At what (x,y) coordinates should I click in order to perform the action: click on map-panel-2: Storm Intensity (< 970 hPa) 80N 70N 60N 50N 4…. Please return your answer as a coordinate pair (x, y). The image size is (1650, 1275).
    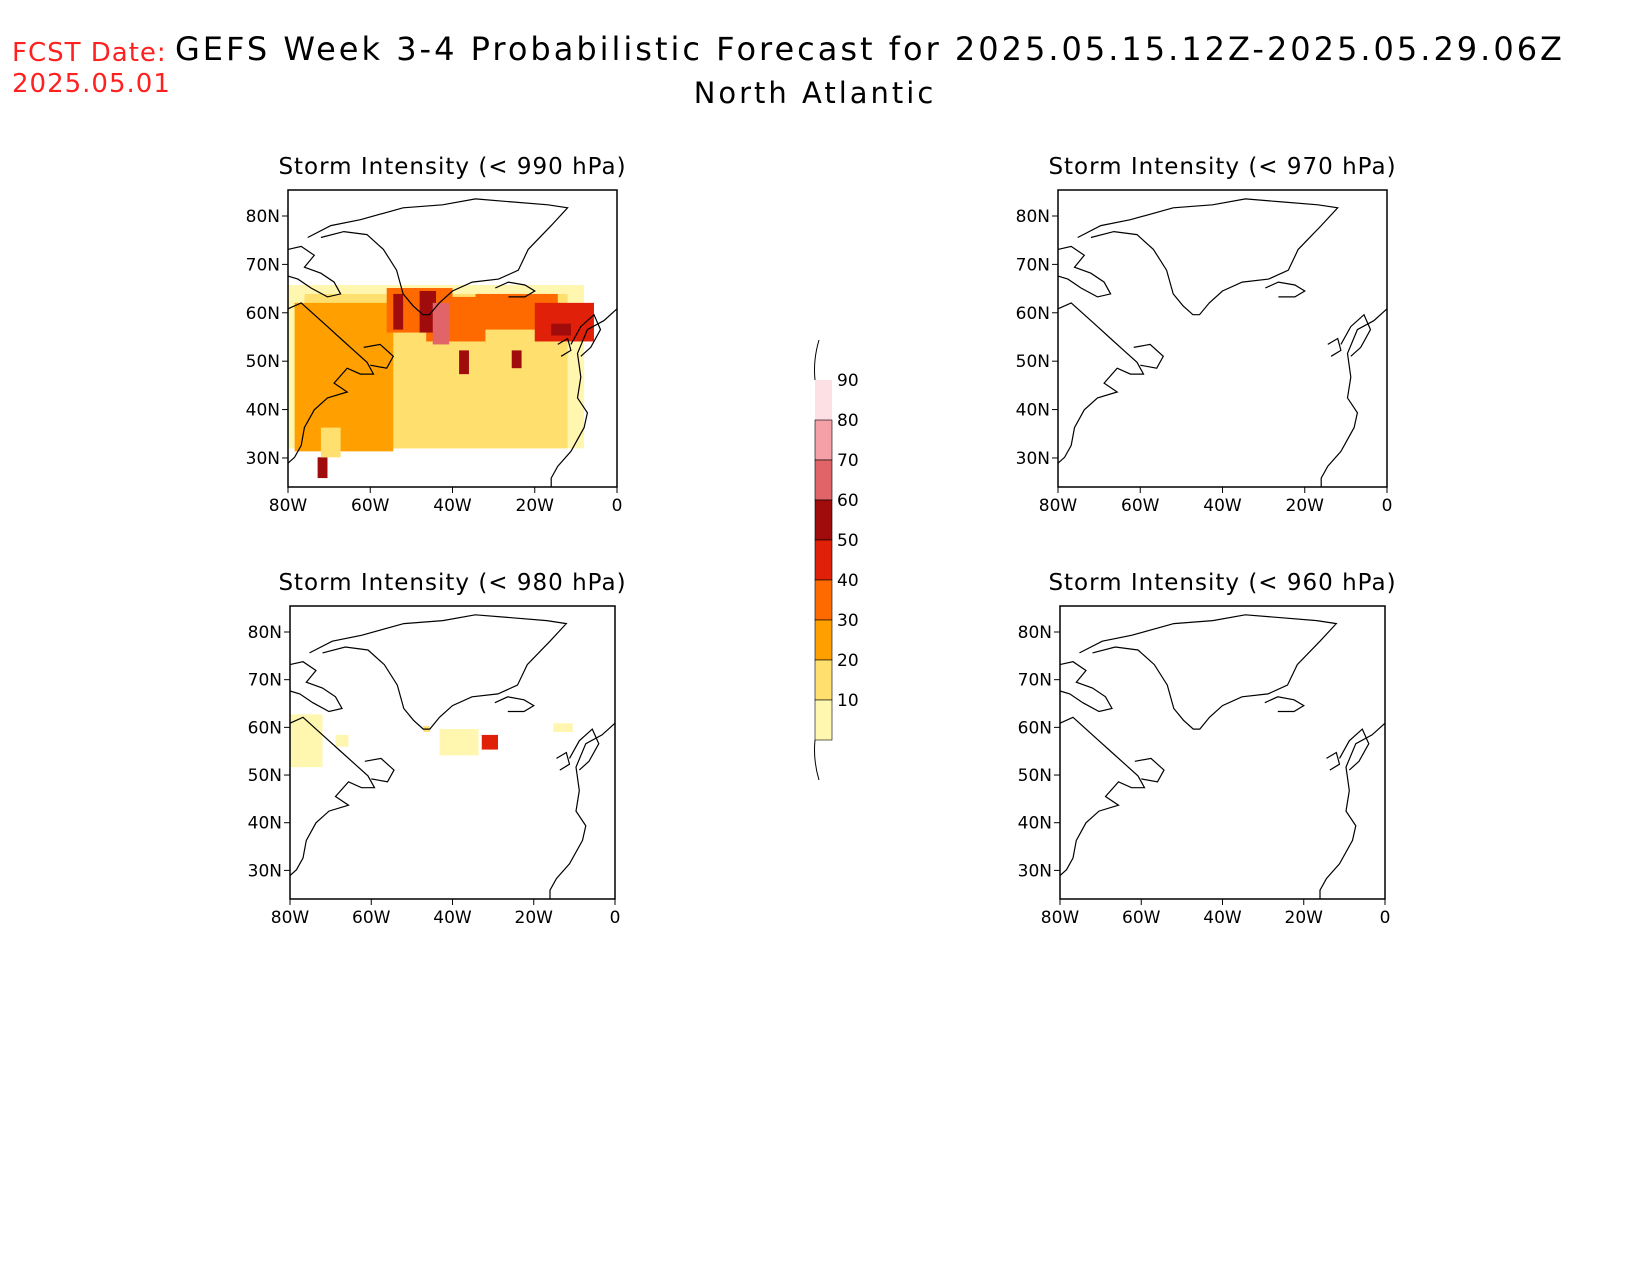
    Looking at the image, I should click on (1206, 335).